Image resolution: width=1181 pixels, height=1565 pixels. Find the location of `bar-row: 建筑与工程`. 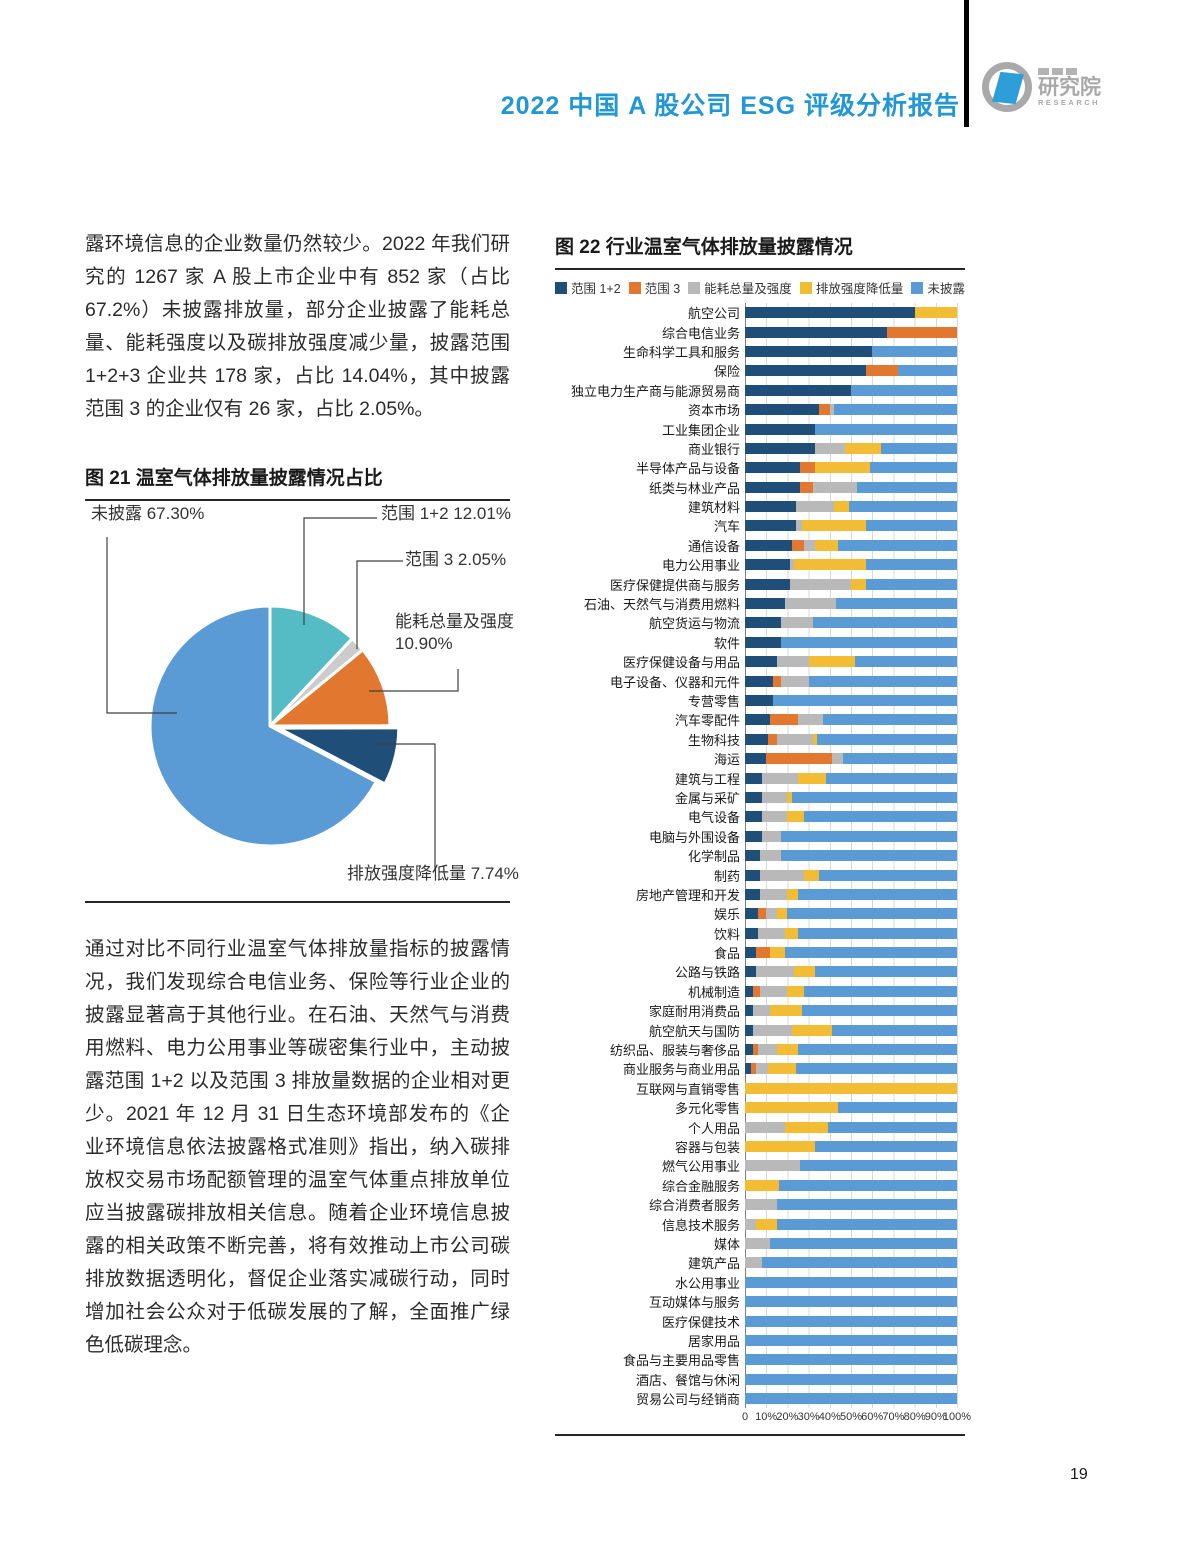

bar-row: 建筑与工程 is located at coordinates (760, 777).